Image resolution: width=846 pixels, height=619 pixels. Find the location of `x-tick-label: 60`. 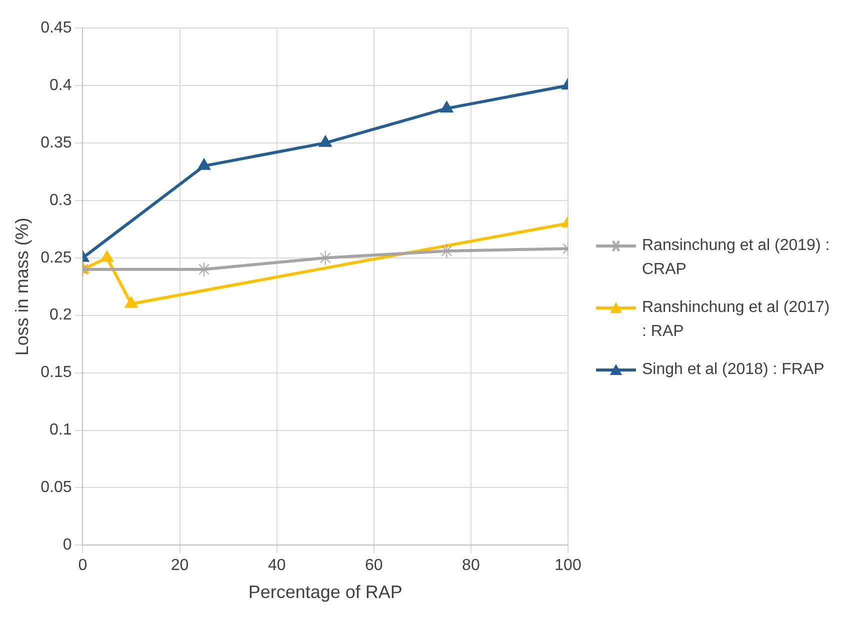

x-tick-label: 60 is located at coordinates (374, 565).